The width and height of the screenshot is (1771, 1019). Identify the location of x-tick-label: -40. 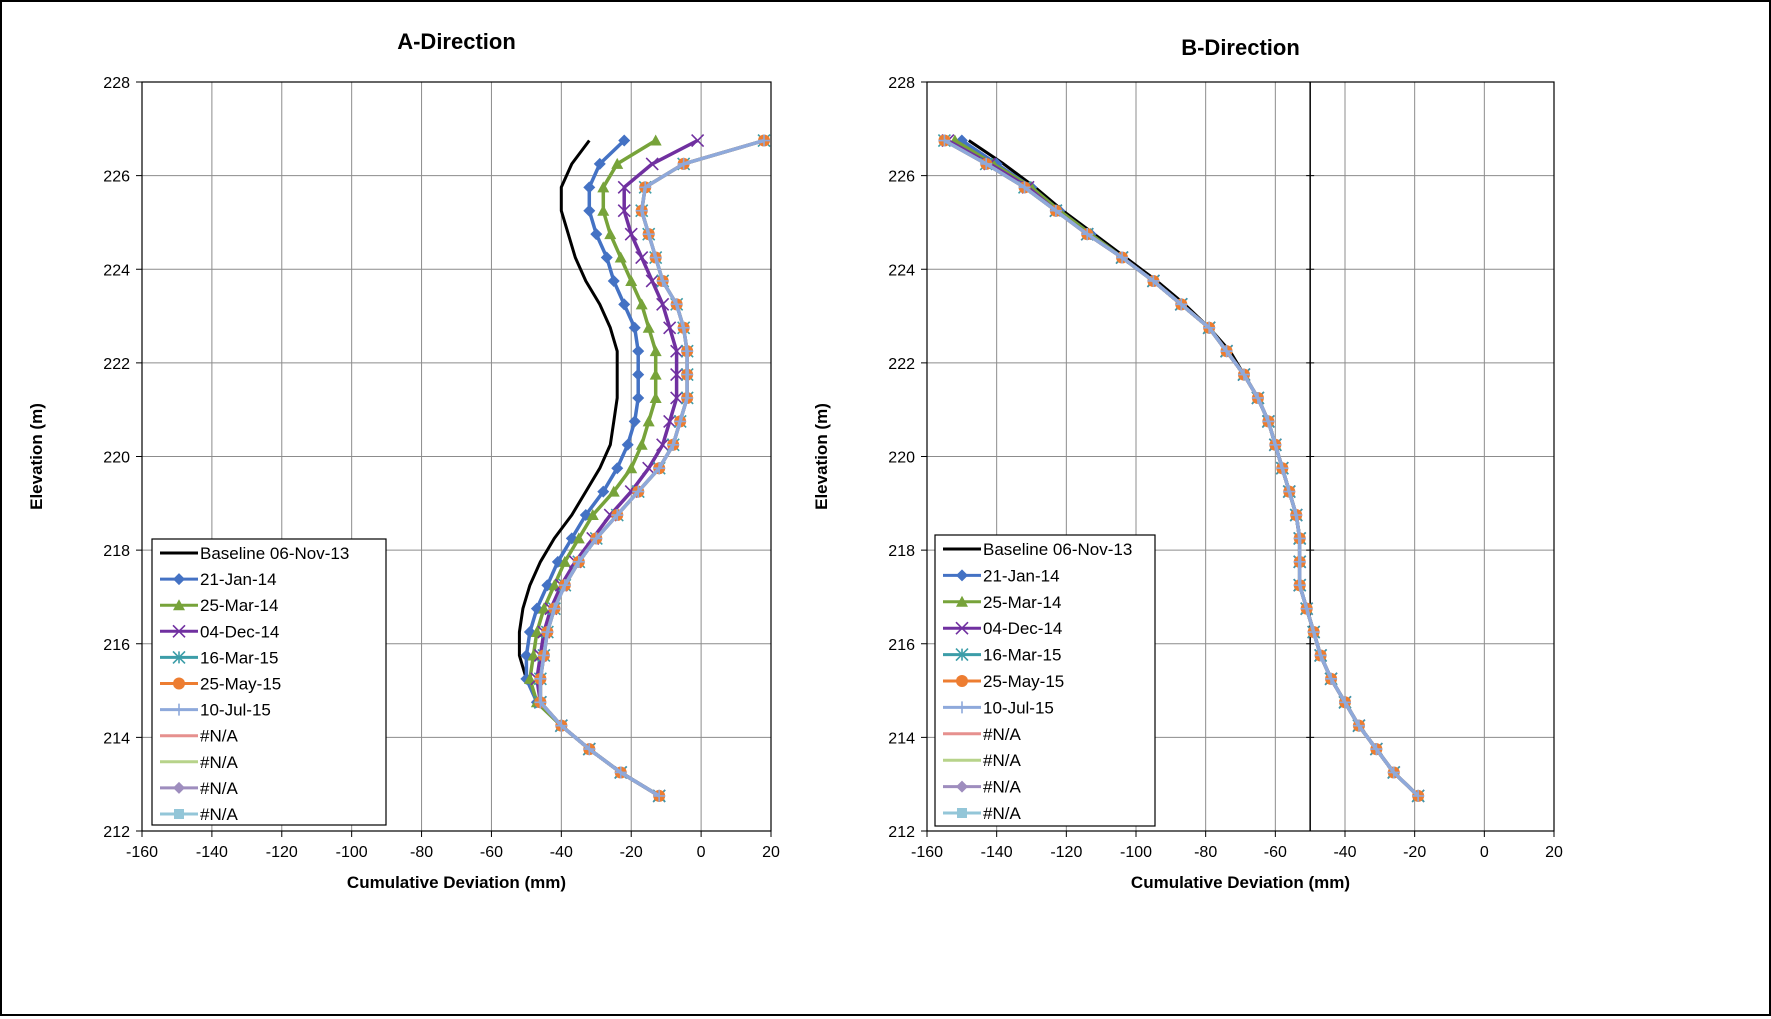
(1344, 852).